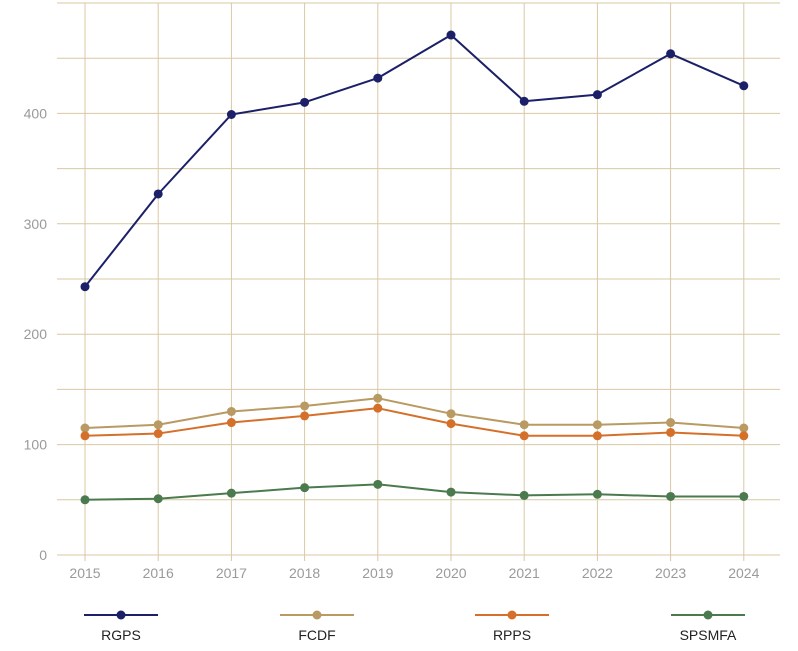 The height and width of the screenshot is (651, 798). Describe the element at coordinates (36, 445) in the screenshot. I see `y-tick-label: 100` at that location.